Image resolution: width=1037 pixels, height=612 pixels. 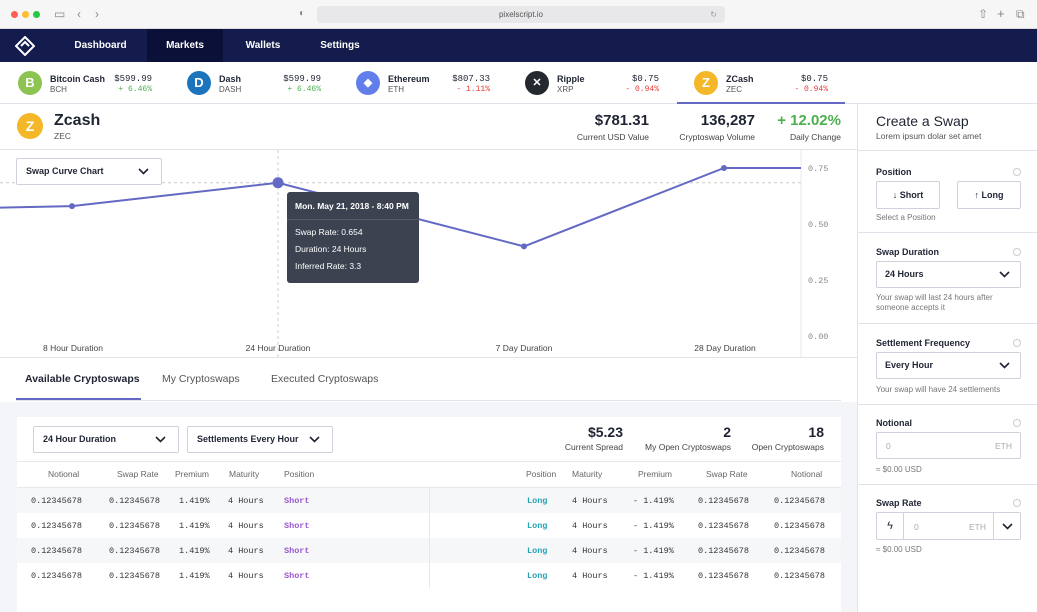 I want to click on swap-rate-unit-dropdown, so click(x=1006, y=526).